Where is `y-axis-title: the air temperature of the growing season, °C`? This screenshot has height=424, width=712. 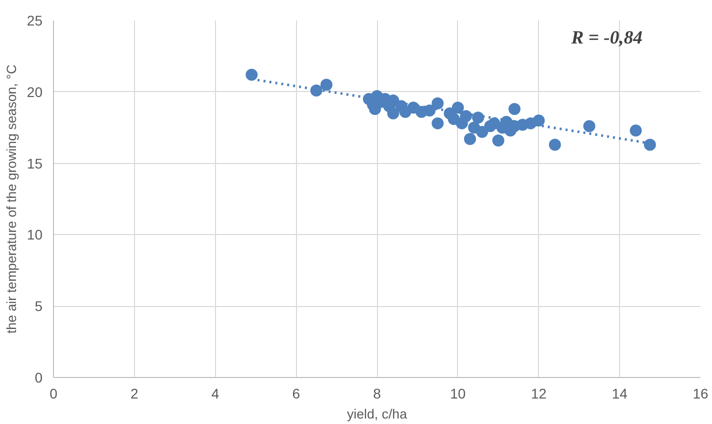
y-axis-title: the air temperature of the growing season, °C is located at coordinates (11, 199).